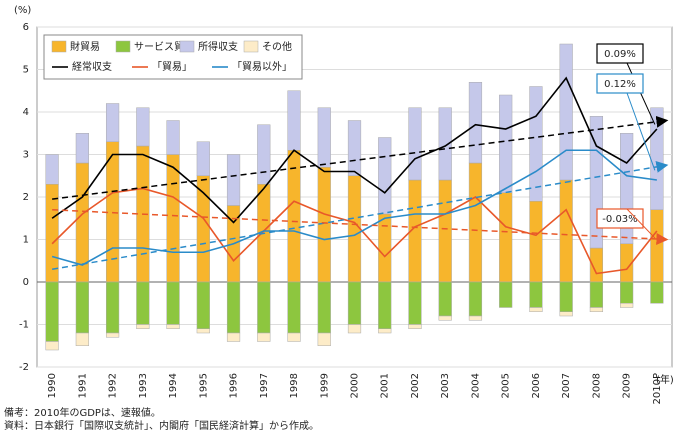 This screenshot has width=681, height=434. I want to click on x-tick-label: 2002, so click(415, 385).